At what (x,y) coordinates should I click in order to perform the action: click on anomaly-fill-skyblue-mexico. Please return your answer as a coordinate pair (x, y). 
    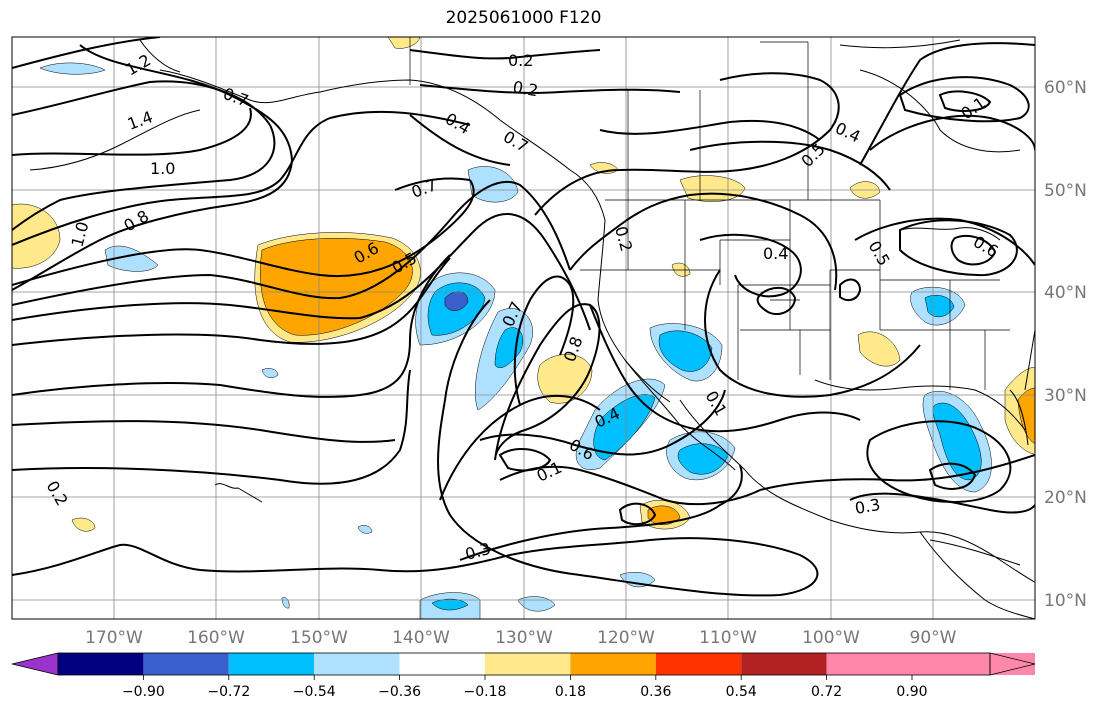
    Looking at the image, I should click on (703, 459).